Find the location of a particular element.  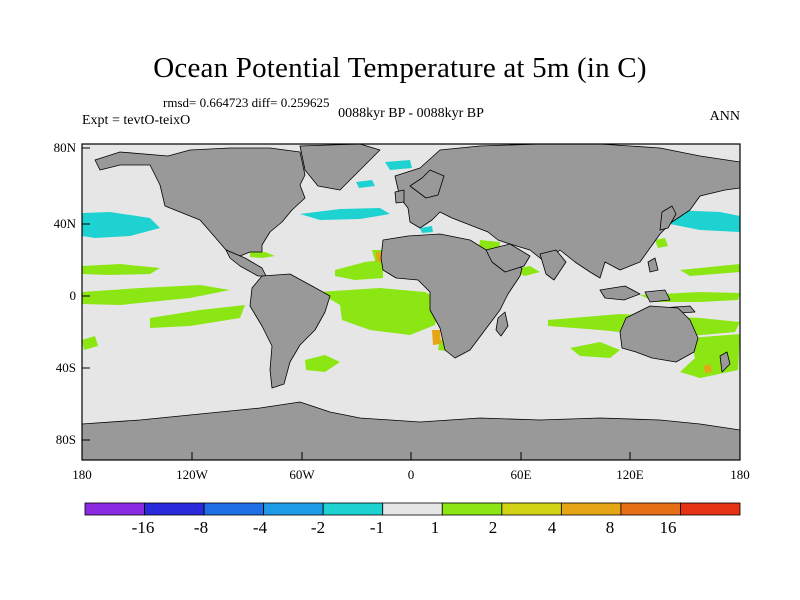

stats-label: rmsd= 0.664723 diff= 0.259625 is located at coordinates (246, 102).